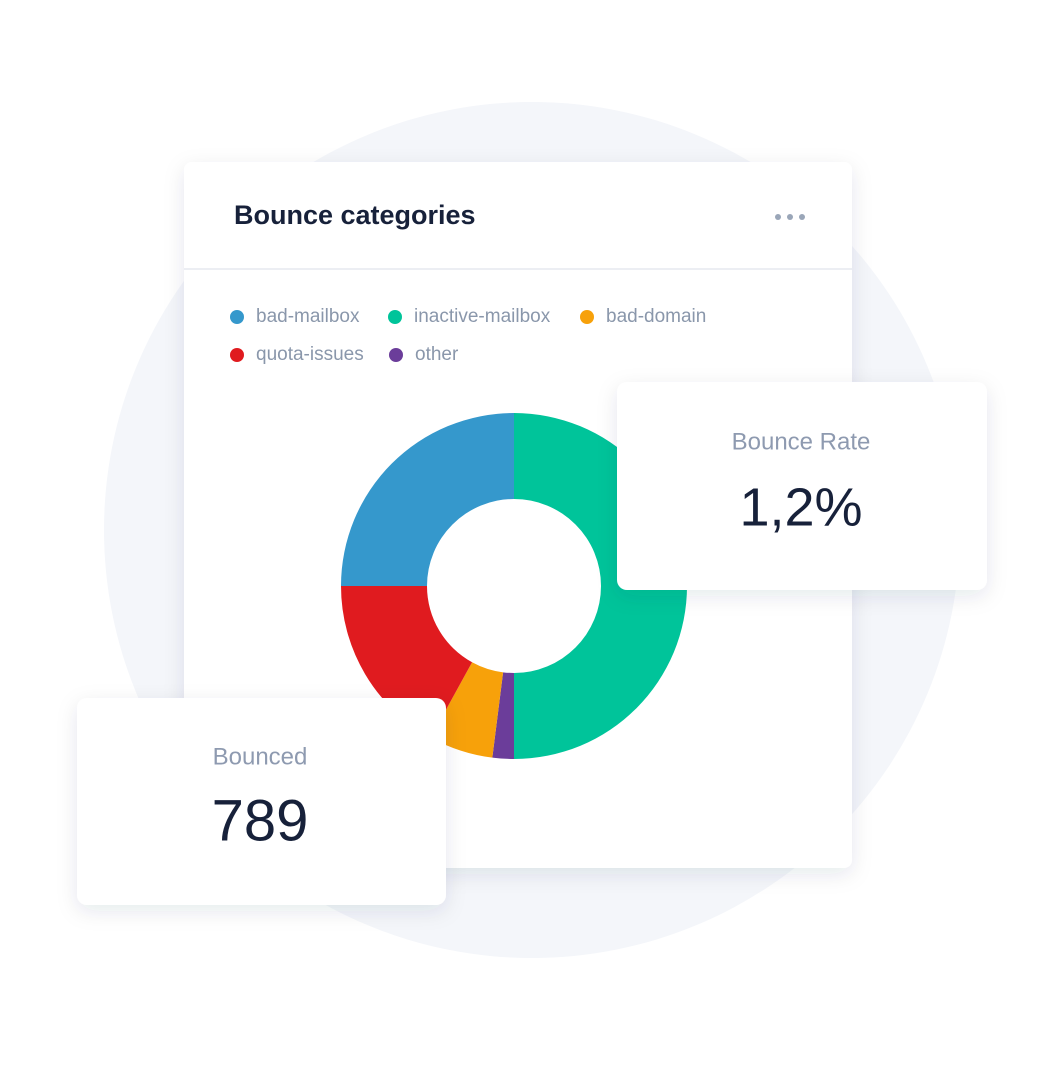 The width and height of the screenshot is (1064, 1068). I want to click on legend-label: bad-mailbox, so click(308, 316).